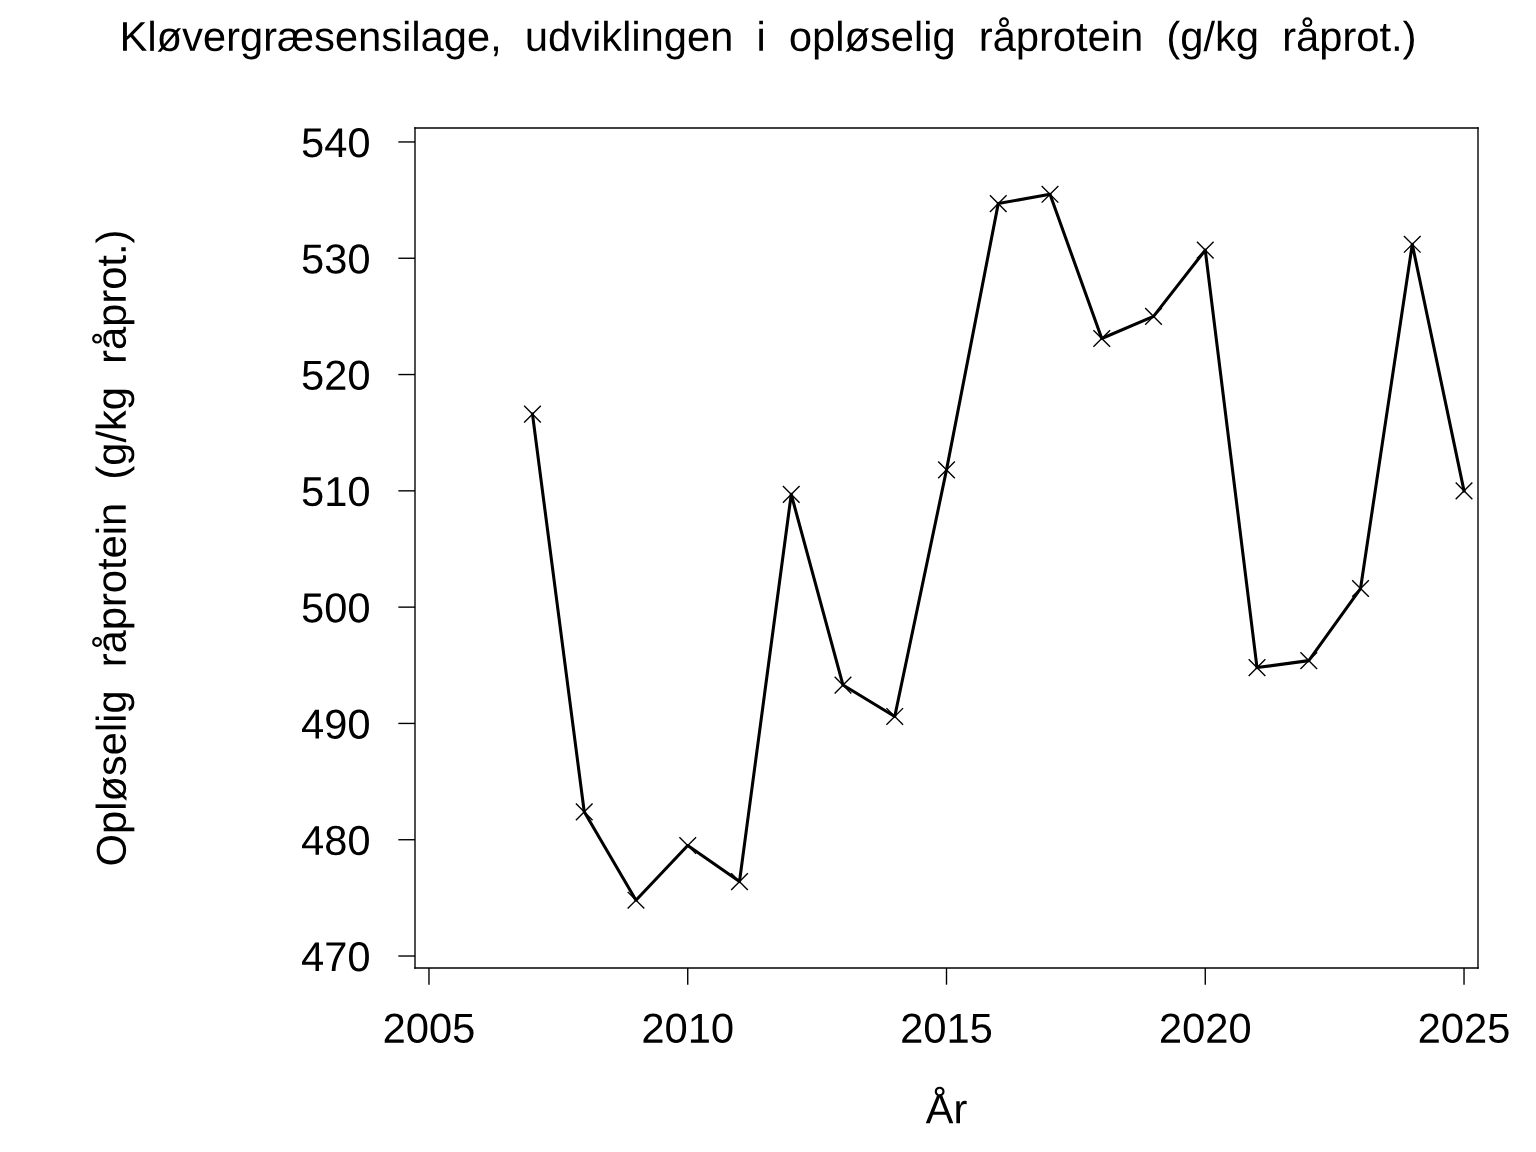 Image resolution: width=1536 pixels, height=1152 pixels. Describe the element at coordinates (335, 142) in the screenshot. I see `y-tick-label: 540` at that location.